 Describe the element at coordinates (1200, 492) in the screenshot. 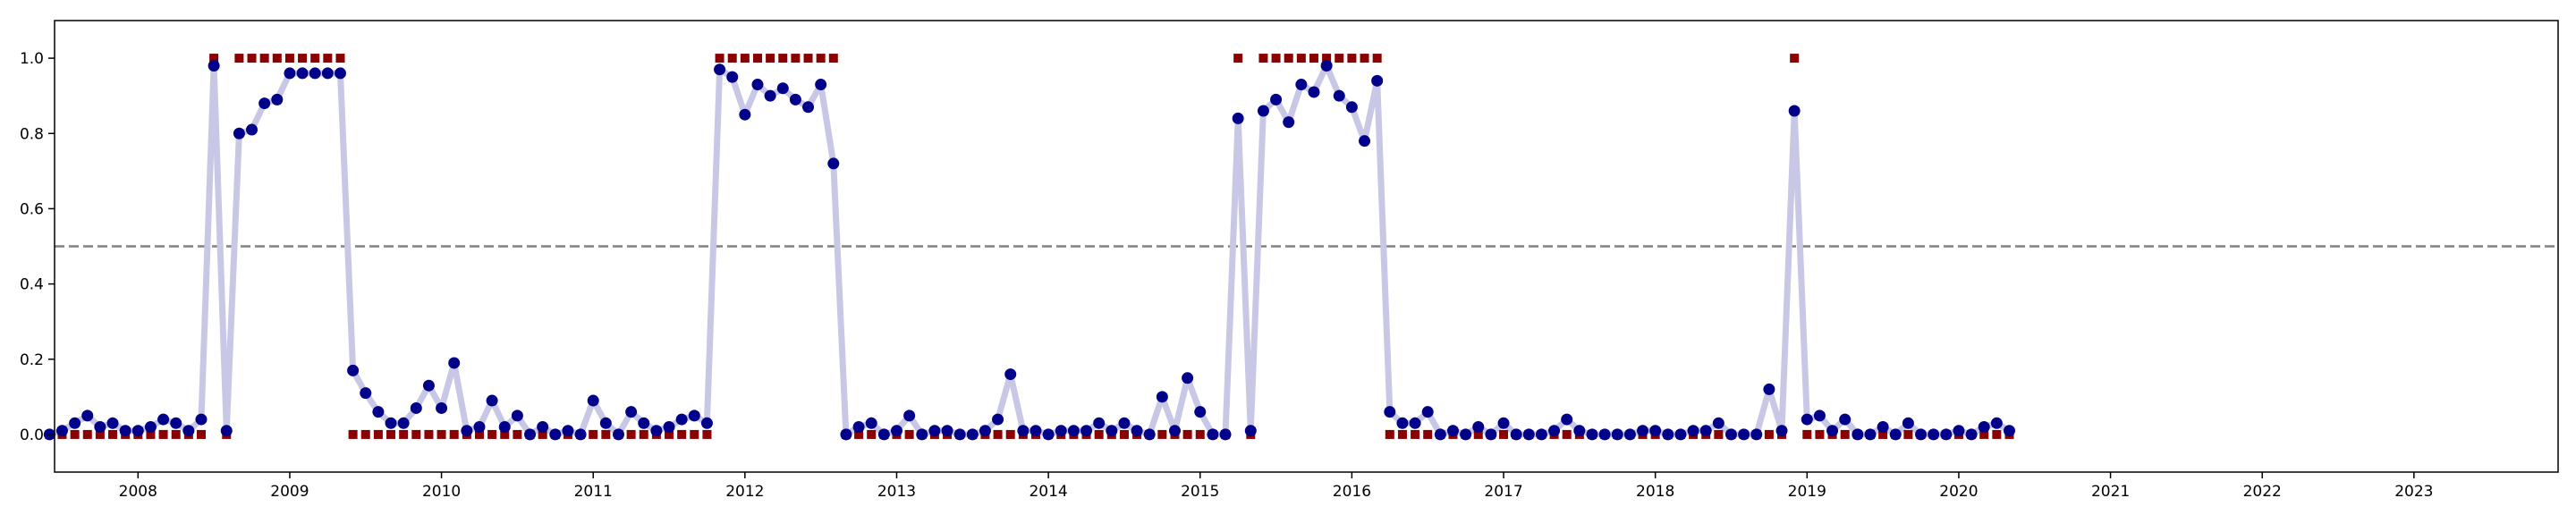

I see `x-tick-label: 2015` at that location.